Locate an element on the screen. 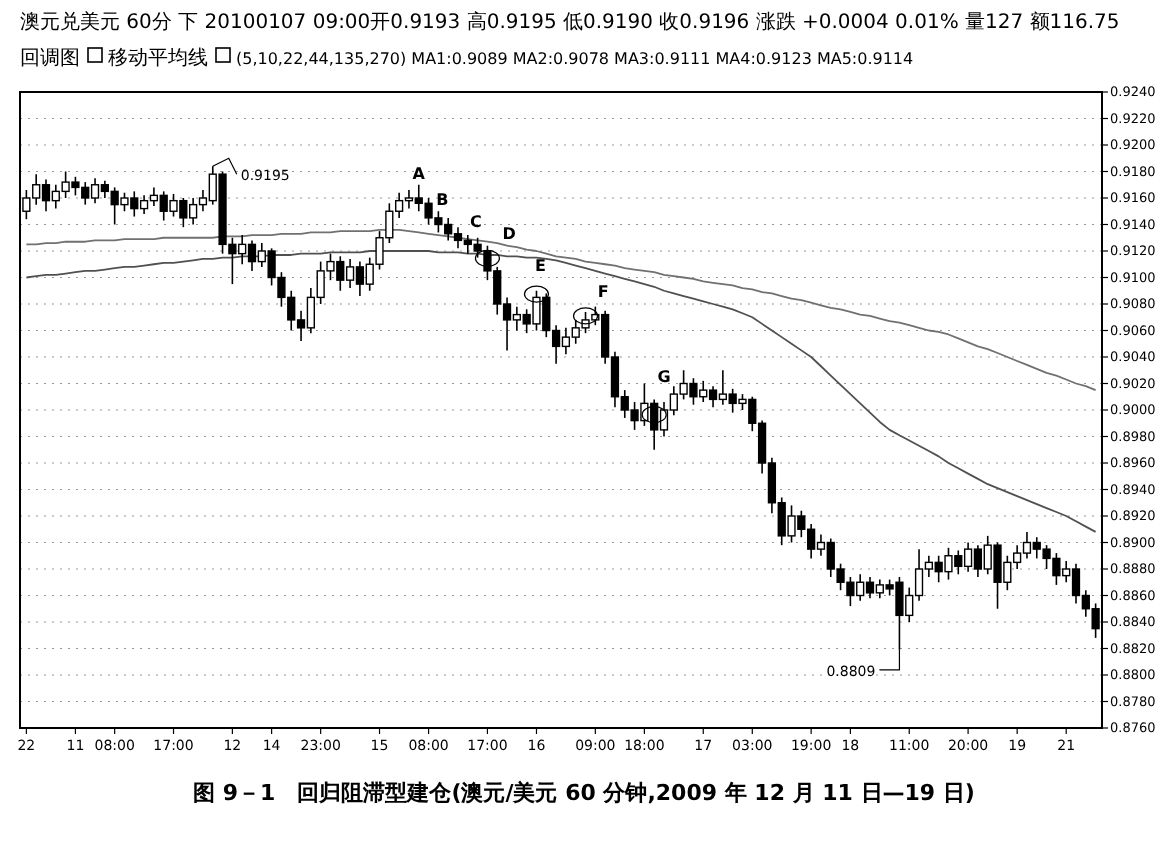  annotation: A is located at coordinates (419, 173).